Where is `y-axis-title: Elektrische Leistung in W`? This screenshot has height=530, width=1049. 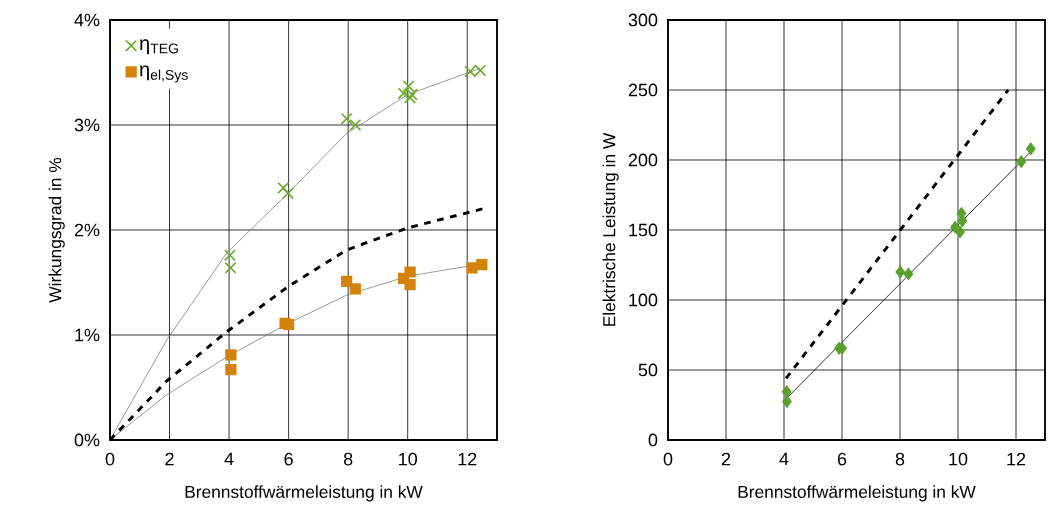 y-axis-title: Elektrische Leistung in W is located at coordinates (610, 229).